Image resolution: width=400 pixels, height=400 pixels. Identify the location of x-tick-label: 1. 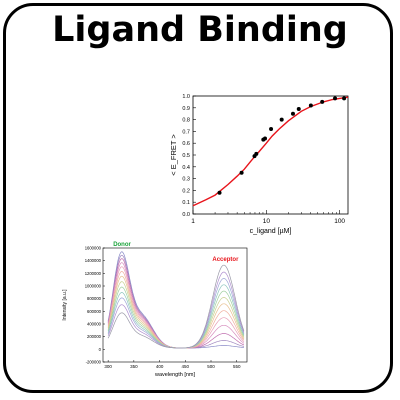
(193, 221).